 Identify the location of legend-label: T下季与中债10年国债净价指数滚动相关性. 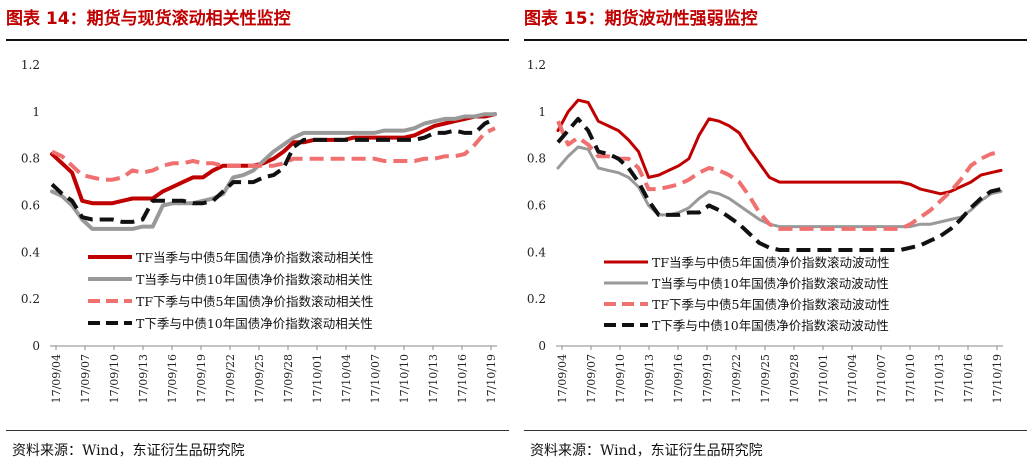
(254, 323).